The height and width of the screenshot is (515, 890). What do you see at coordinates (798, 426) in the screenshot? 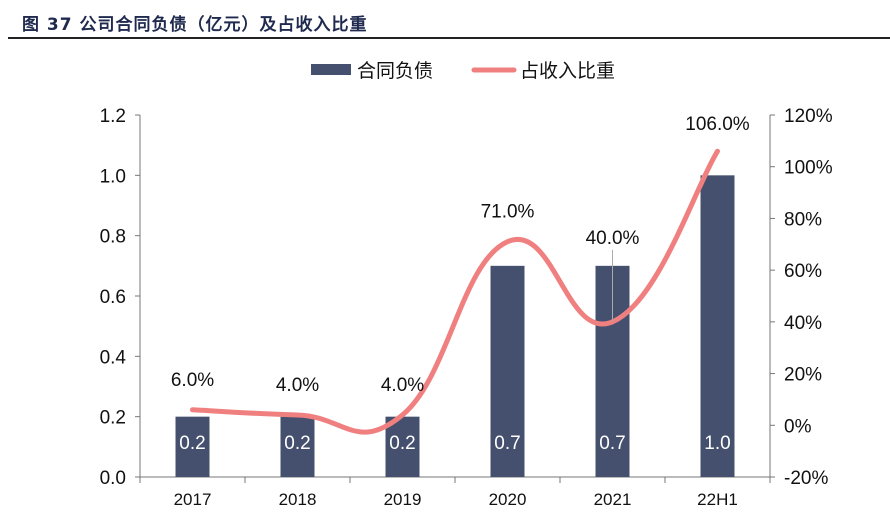
I see `right-tick-label: 0%` at bounding box center [798, 426].